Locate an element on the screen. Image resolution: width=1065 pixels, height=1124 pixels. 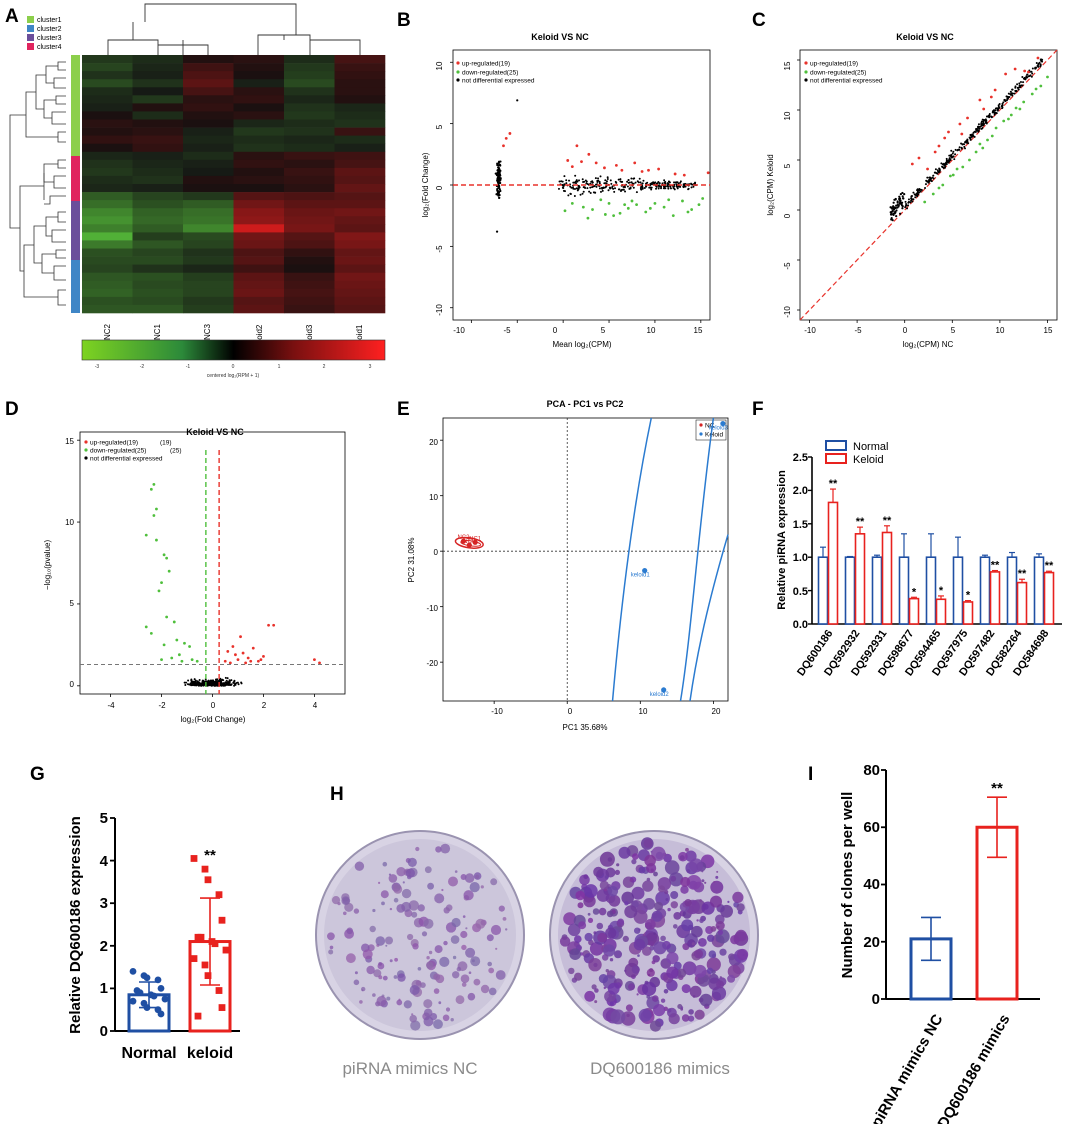
x-axis-label: PC1 35.68% is located at coordinates (585, 727).